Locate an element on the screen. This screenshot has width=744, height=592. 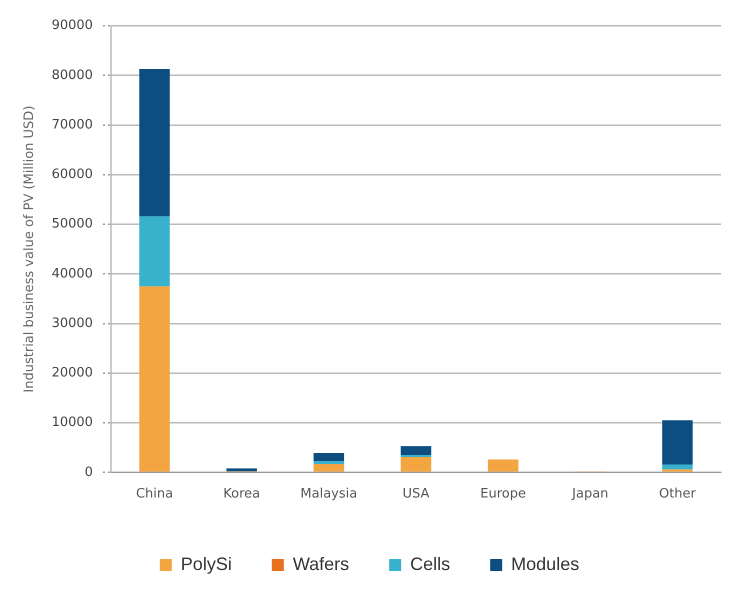
y-tick-label: 90000 is located at coordinates (72, 26).